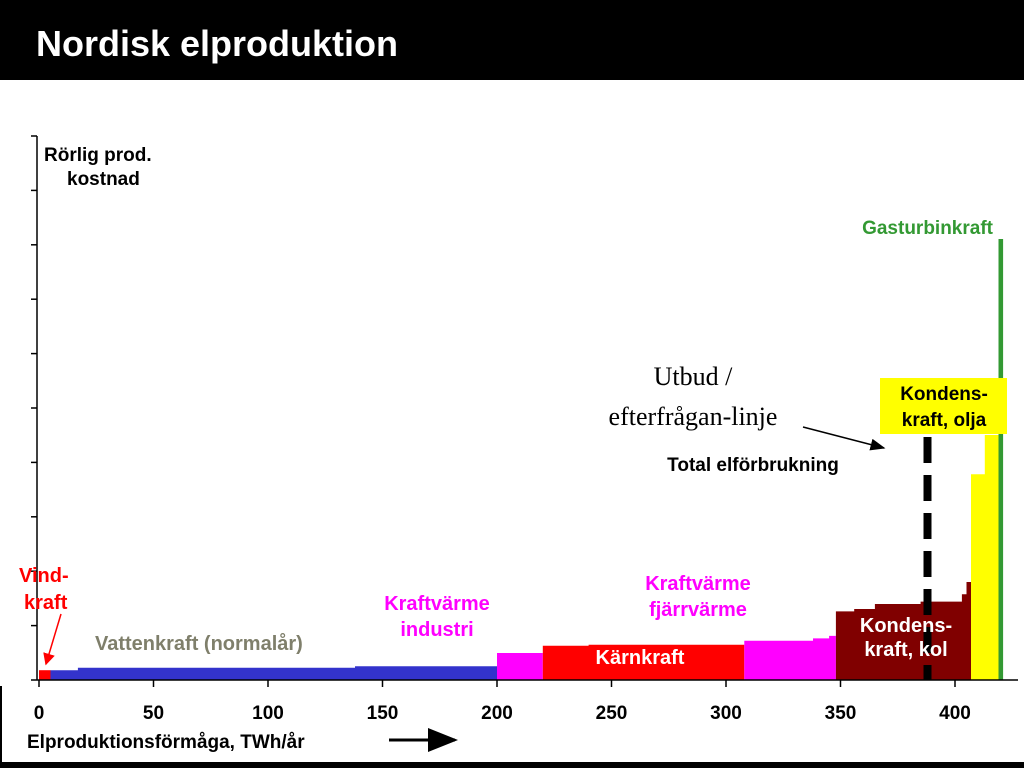 This screenshot has height=768, width=1024. Describe the element at coordinates (199, 643) in the screenshot. I see `hydro-label: Vattenkraft (normalår)` at that location.